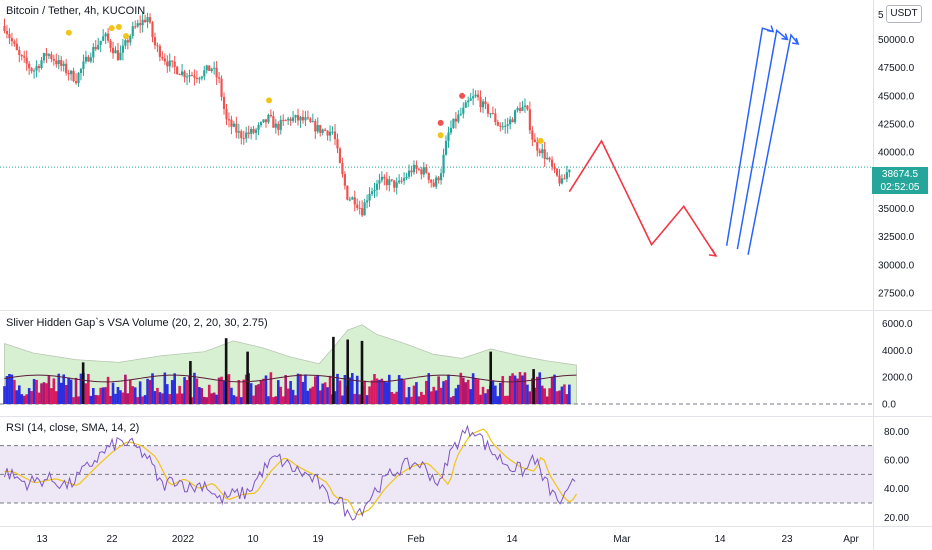  I want to click on symbol-title: Bitcoin / Tether, 4h, KUCOIN, so click(76, 11).